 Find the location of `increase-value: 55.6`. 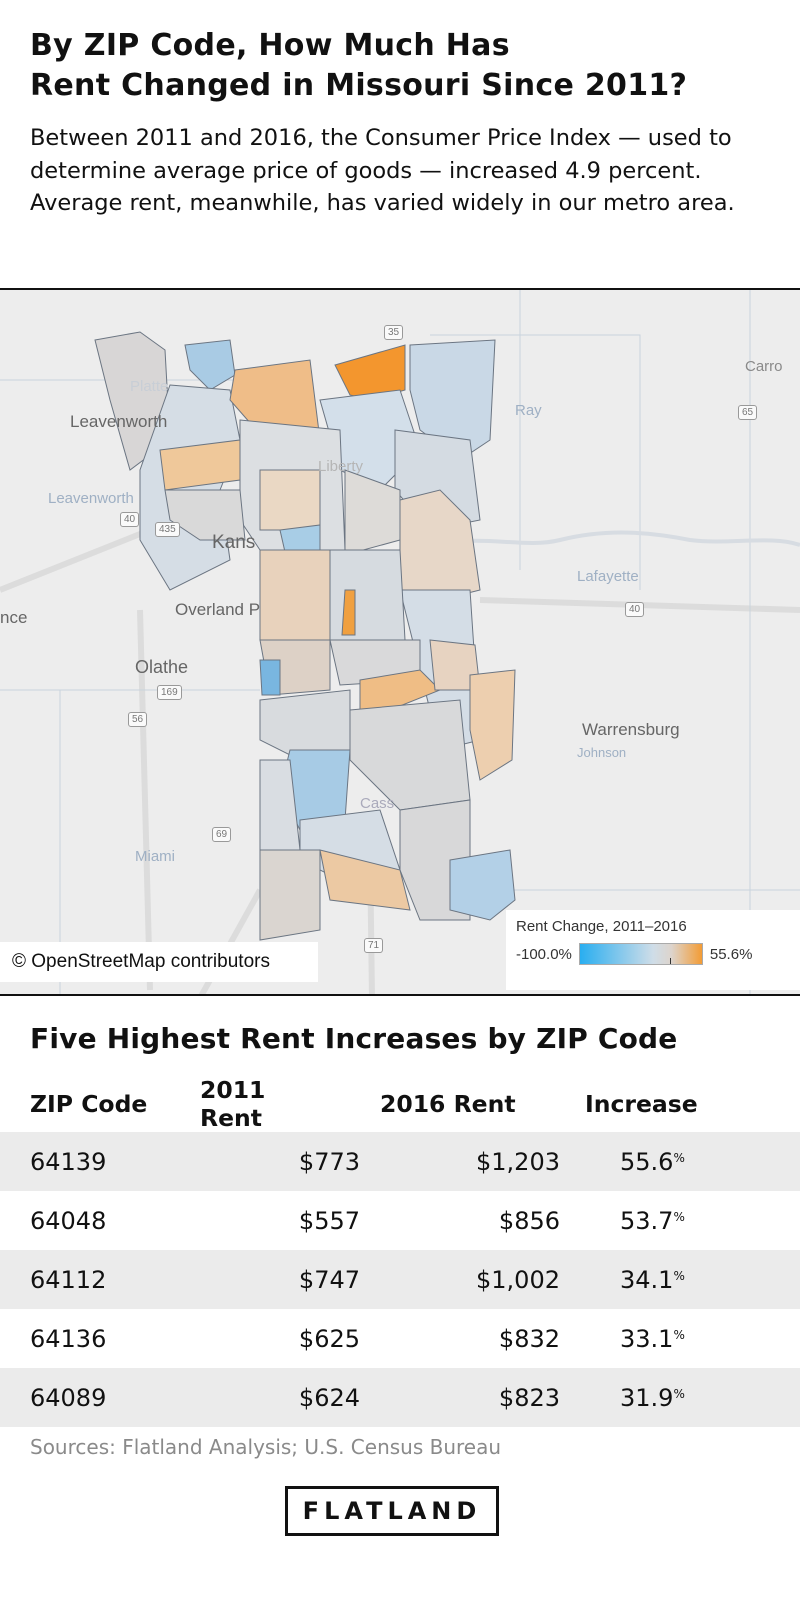

increase-value: 55.6 is located at coordinates (647, 1161).